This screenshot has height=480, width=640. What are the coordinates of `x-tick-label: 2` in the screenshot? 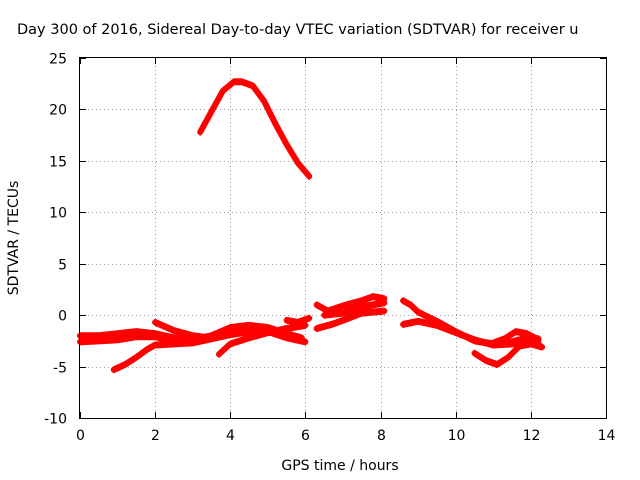 It's located at (155, 436).